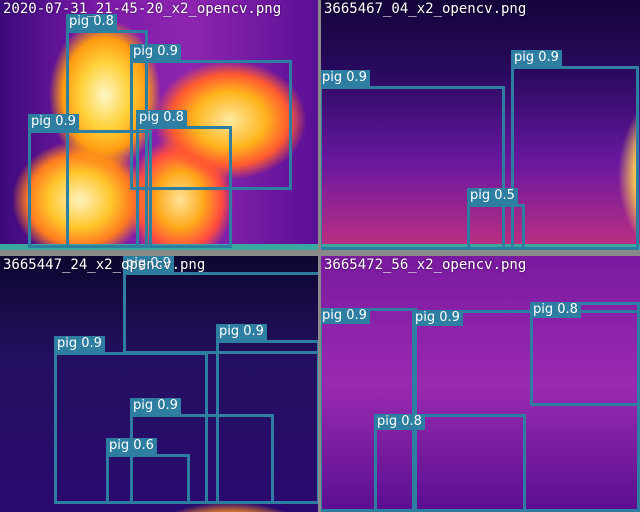 This screenshot has height=512, width=640. What do you see at coordinates (425, 265) in the screenshot?
I see `image-filename: 3665472_56_x2_opencv.png` at bounding box center [425, 265].